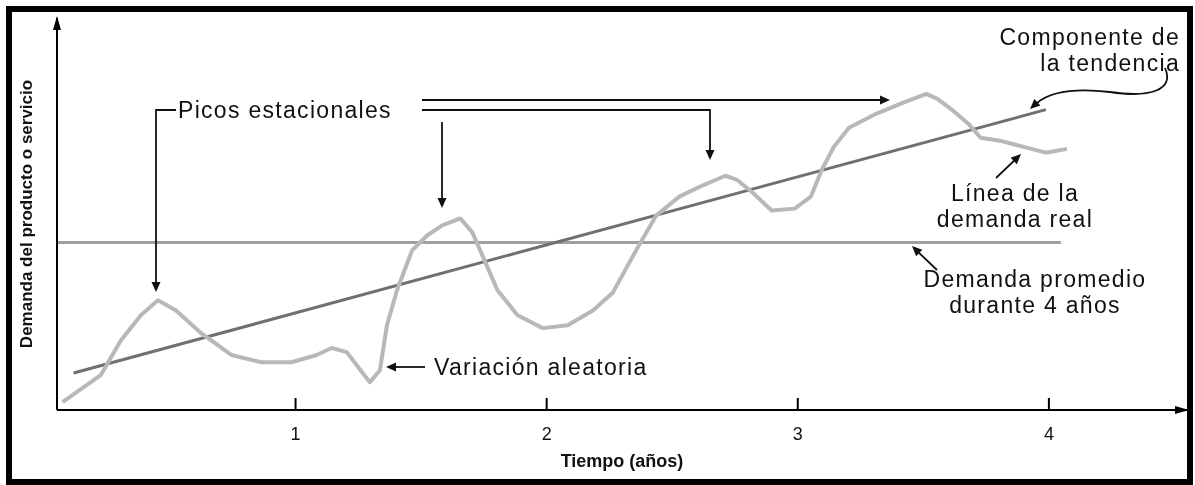 The image size is (1195, 485). Describe the element at coordinates (1089, 50) in the screenshot. I see `text: Componente de la tendencia` at that location.